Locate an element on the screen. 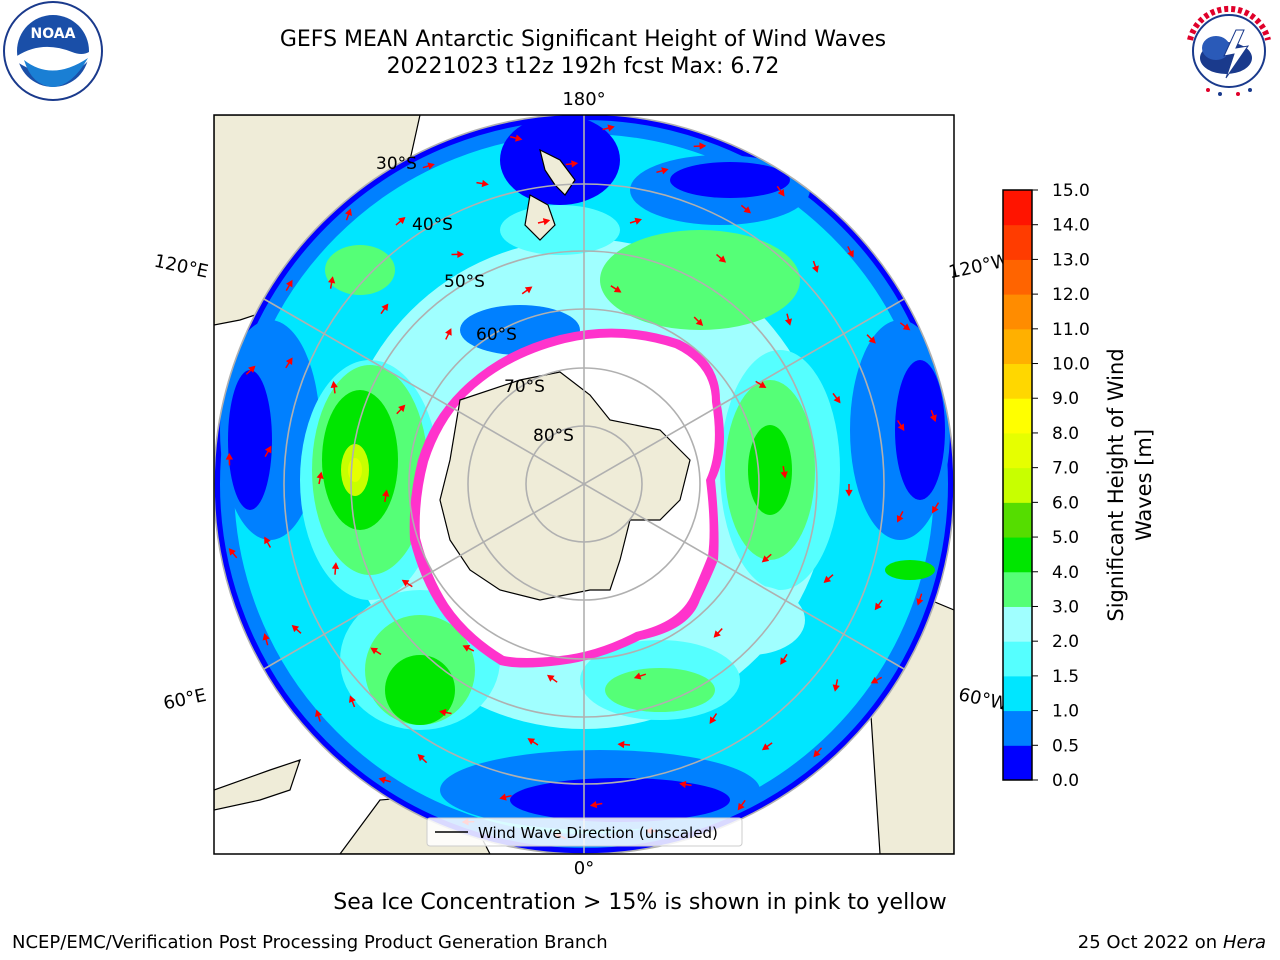 The width and height of the screenshot is (1280, 960). colorbar-tick-label: 11.0 is located at coordinates (1071, 330).